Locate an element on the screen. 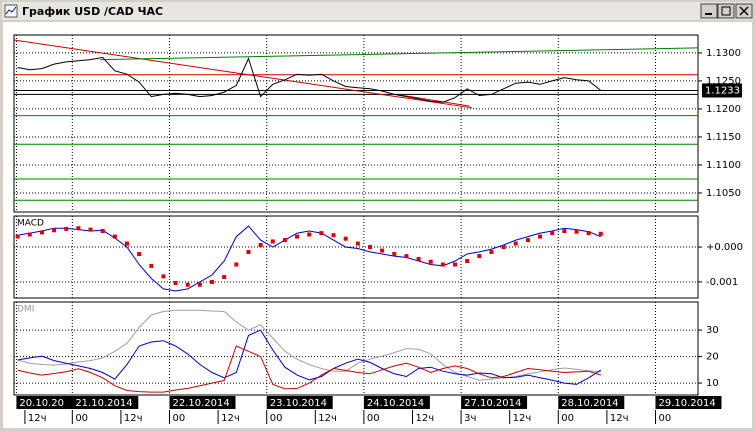 The image size is (755, 431). date-label: 29.10.2014 is located at coordinates (686, 403).